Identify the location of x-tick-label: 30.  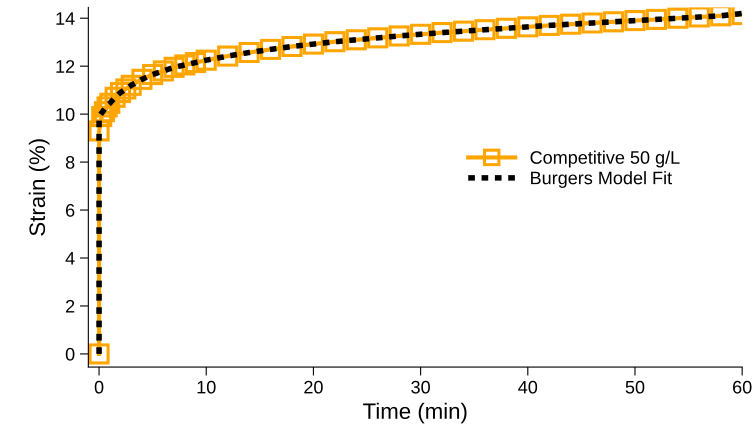
(420, 387).